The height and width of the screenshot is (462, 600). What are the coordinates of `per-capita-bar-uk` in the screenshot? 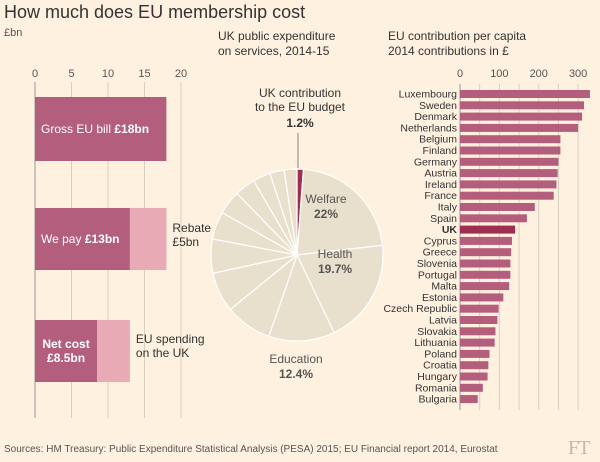 It's located at (488, 229).